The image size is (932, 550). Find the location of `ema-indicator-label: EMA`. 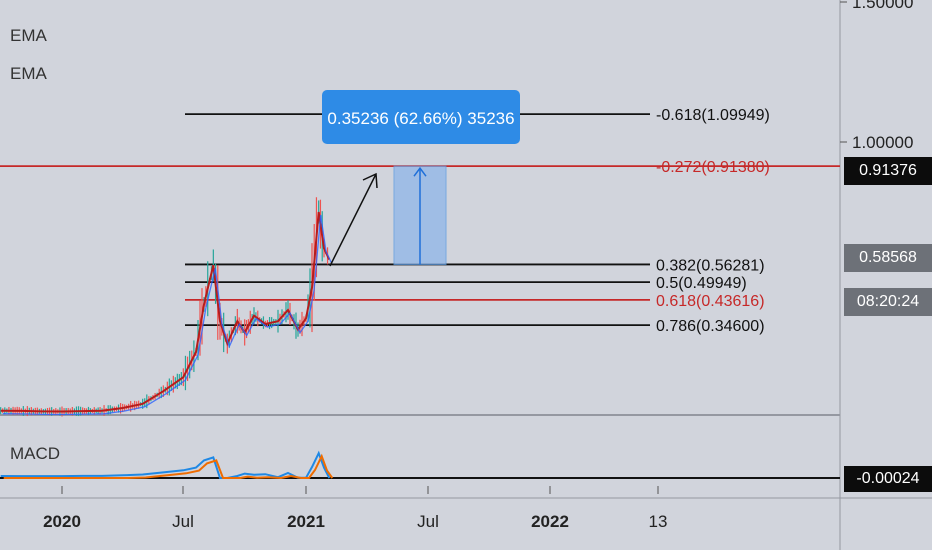

ema-indicator-label: EMA is located at coordinates (28, 35).